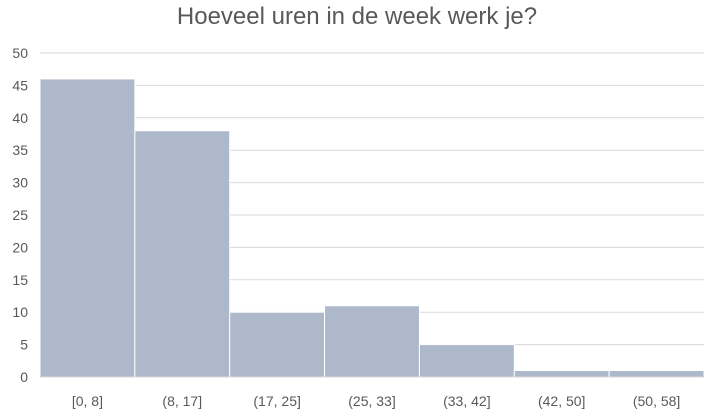  I want to click on y-tick-label: 25, so click(20, 215).